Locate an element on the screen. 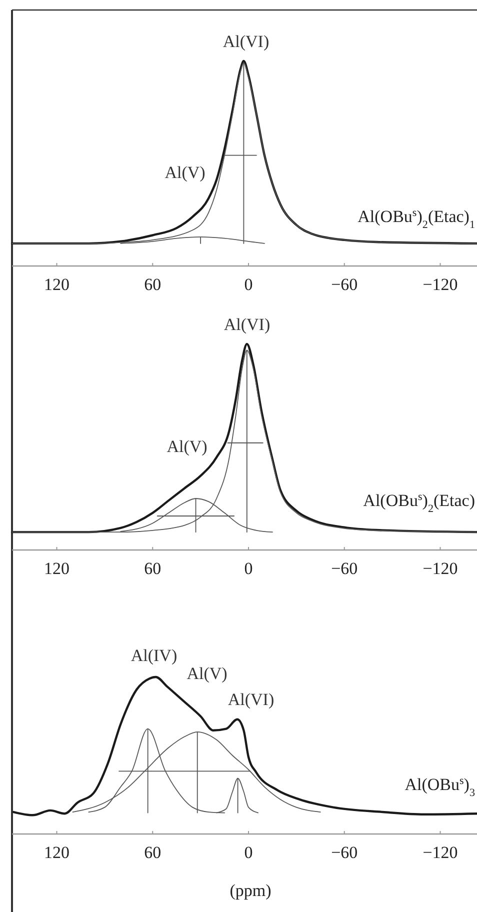 Image resolution: width=477 pixels, height=912 pixels. annotation: Al(OBu$^{s}$)$_{2}$(Etac) is located at coordinates (419, 502).